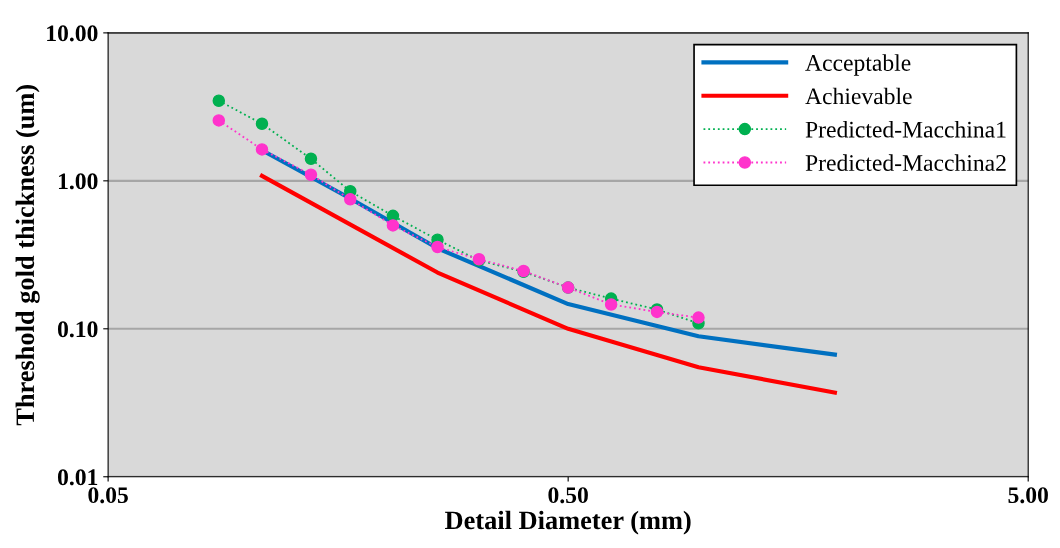 Image resolution: width=1060 pixels, height=548 pixels. I want to click on legend-label: Acceptable, so click(858, 65).